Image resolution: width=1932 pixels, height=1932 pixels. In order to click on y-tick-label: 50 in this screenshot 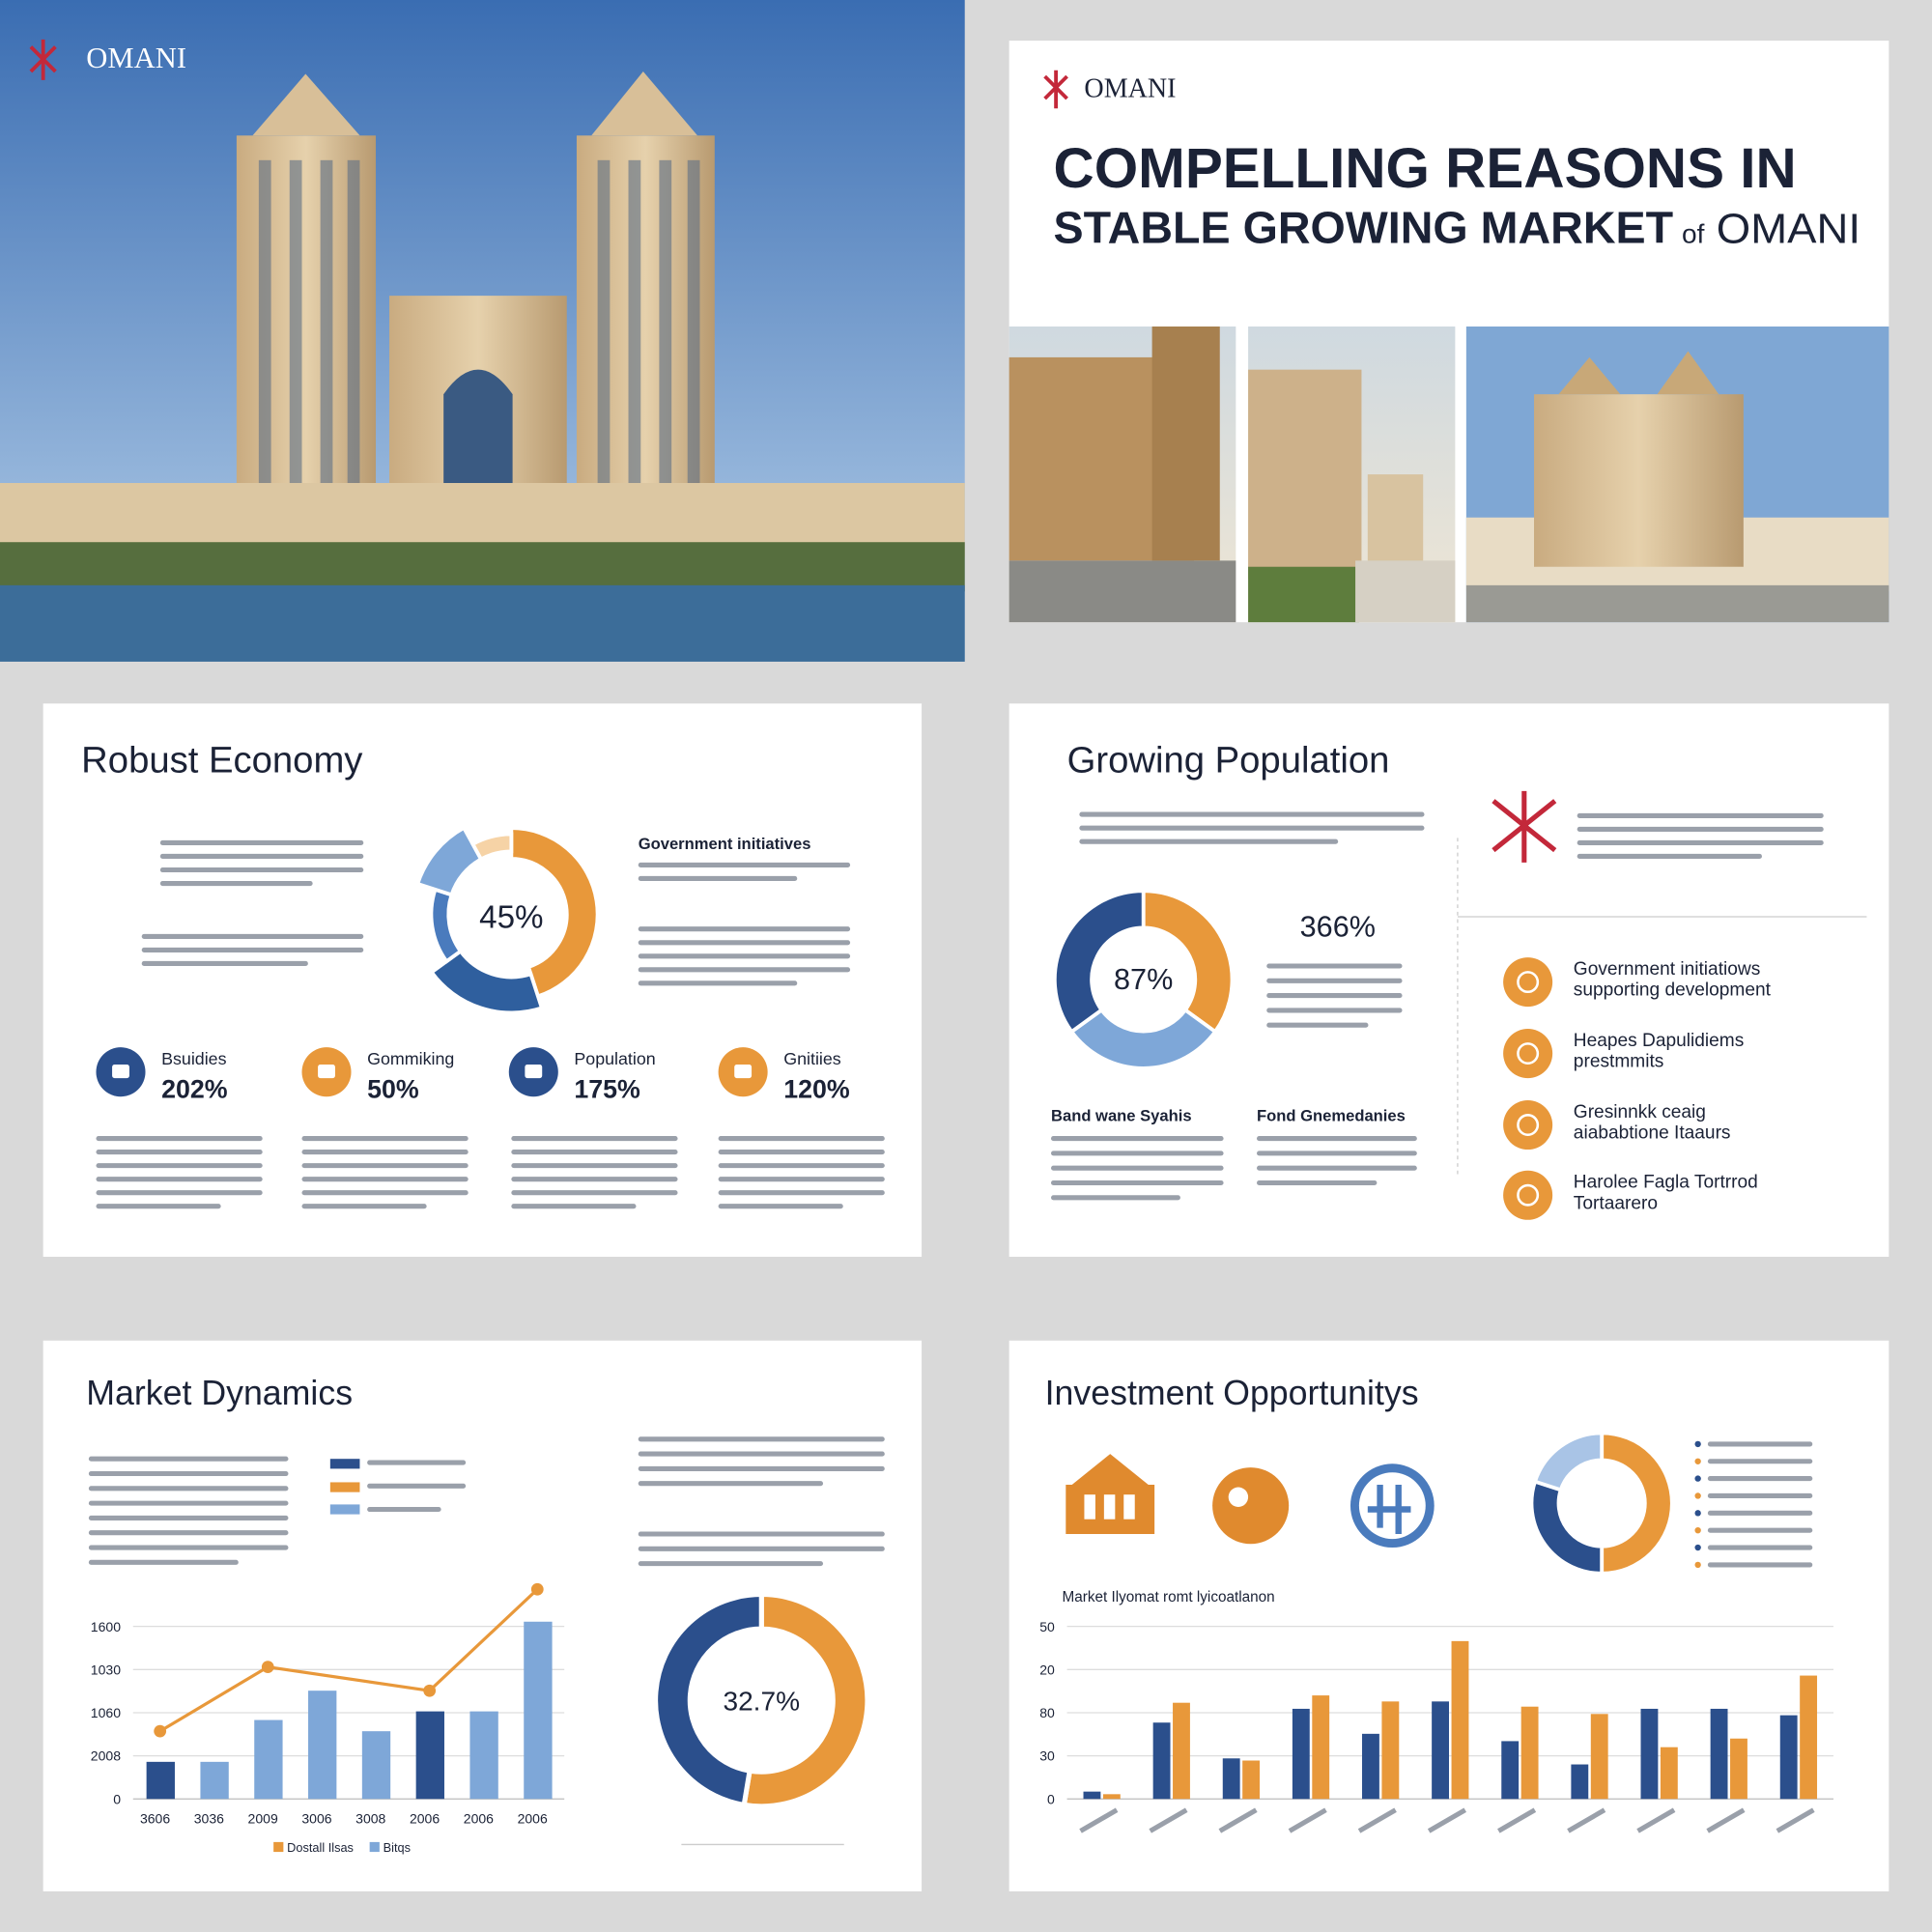, I will do `click(1047, 1626)`.